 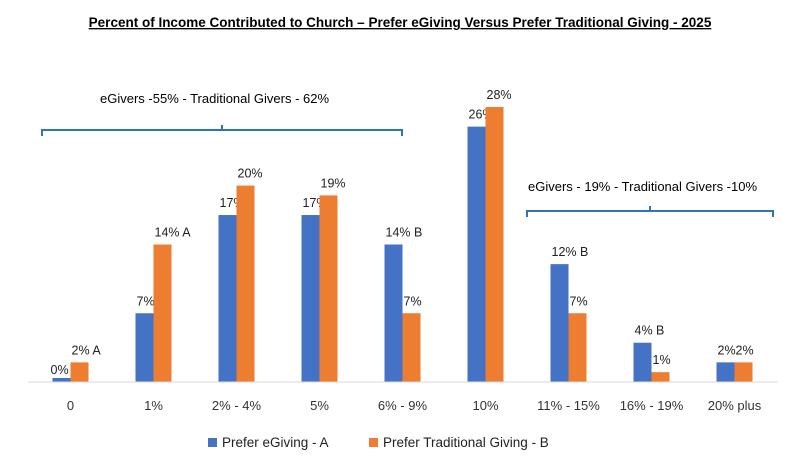 What do you see at coordinates (568, 405) in the screenshot?
I see `x-tick-label-6: 11% - 15%` at bounding box center [568, 405].